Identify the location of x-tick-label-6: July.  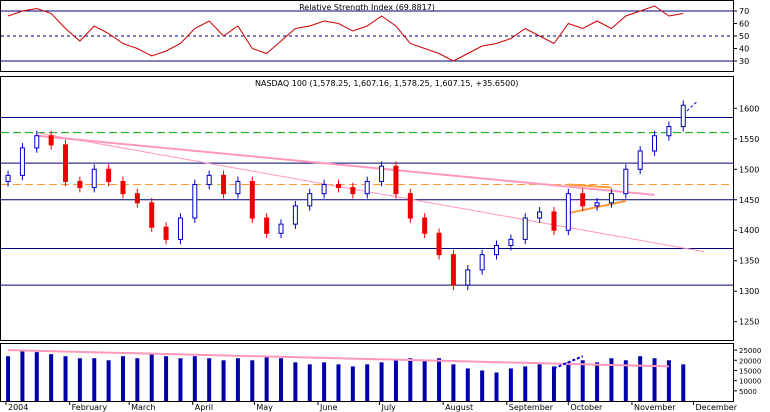
(389, 407).